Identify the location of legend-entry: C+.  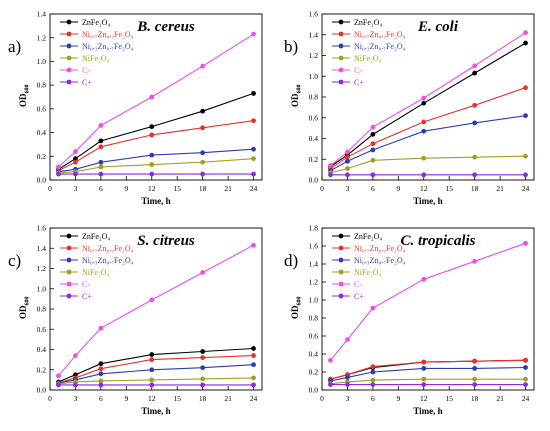
(359, 82).